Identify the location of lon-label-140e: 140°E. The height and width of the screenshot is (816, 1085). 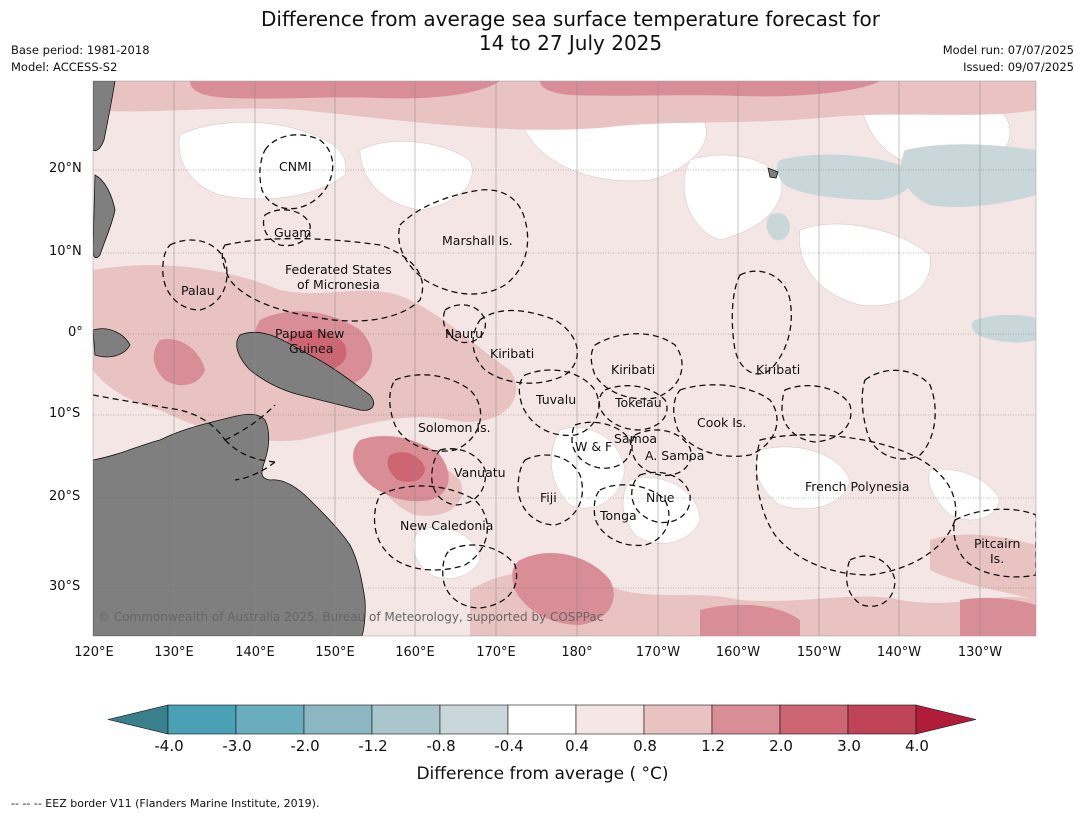
(255, 652).